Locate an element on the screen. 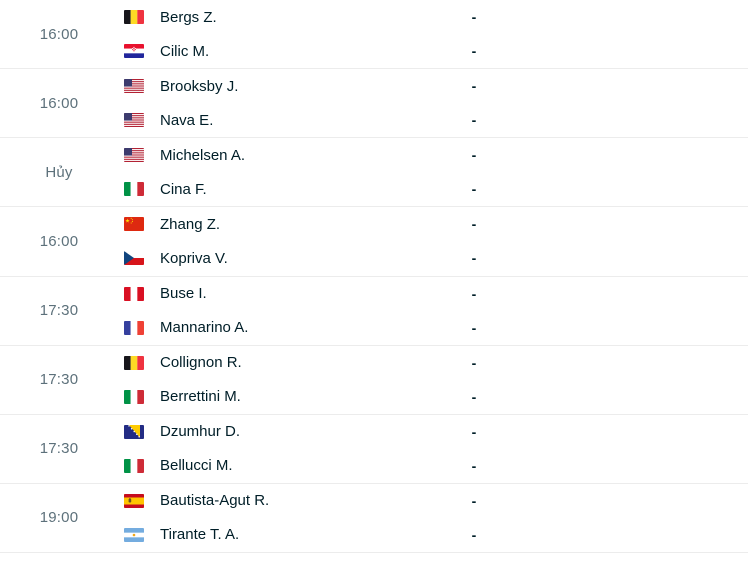 This screenshot has height=561, width=748. player-name: Mannarino A. is located at coordinates (204, 328).